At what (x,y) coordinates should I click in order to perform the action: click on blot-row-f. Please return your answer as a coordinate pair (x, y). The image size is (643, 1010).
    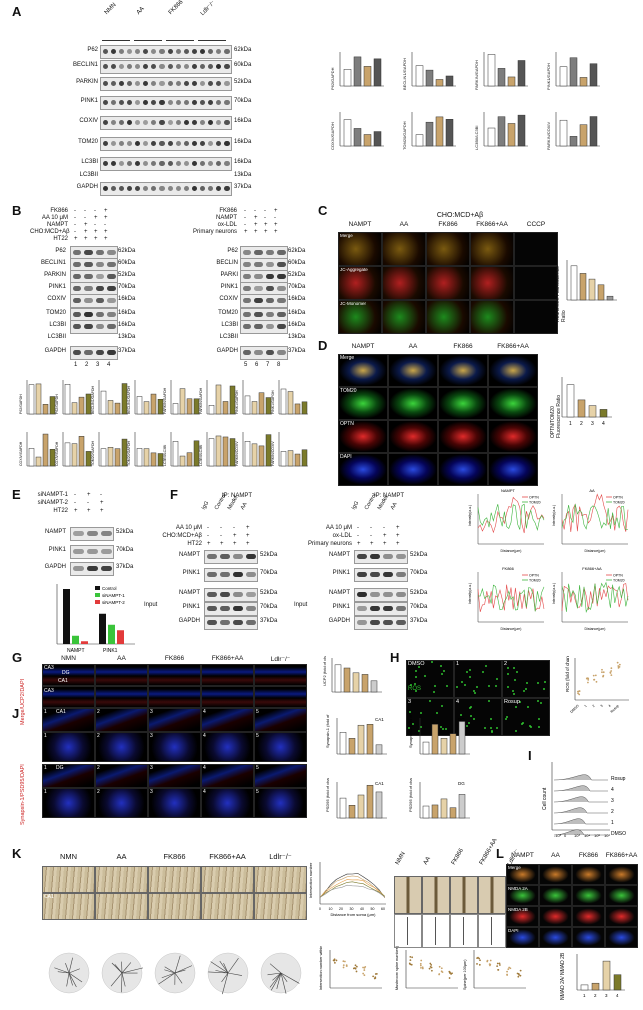
    Looking at the image, I should click on (231, 557).